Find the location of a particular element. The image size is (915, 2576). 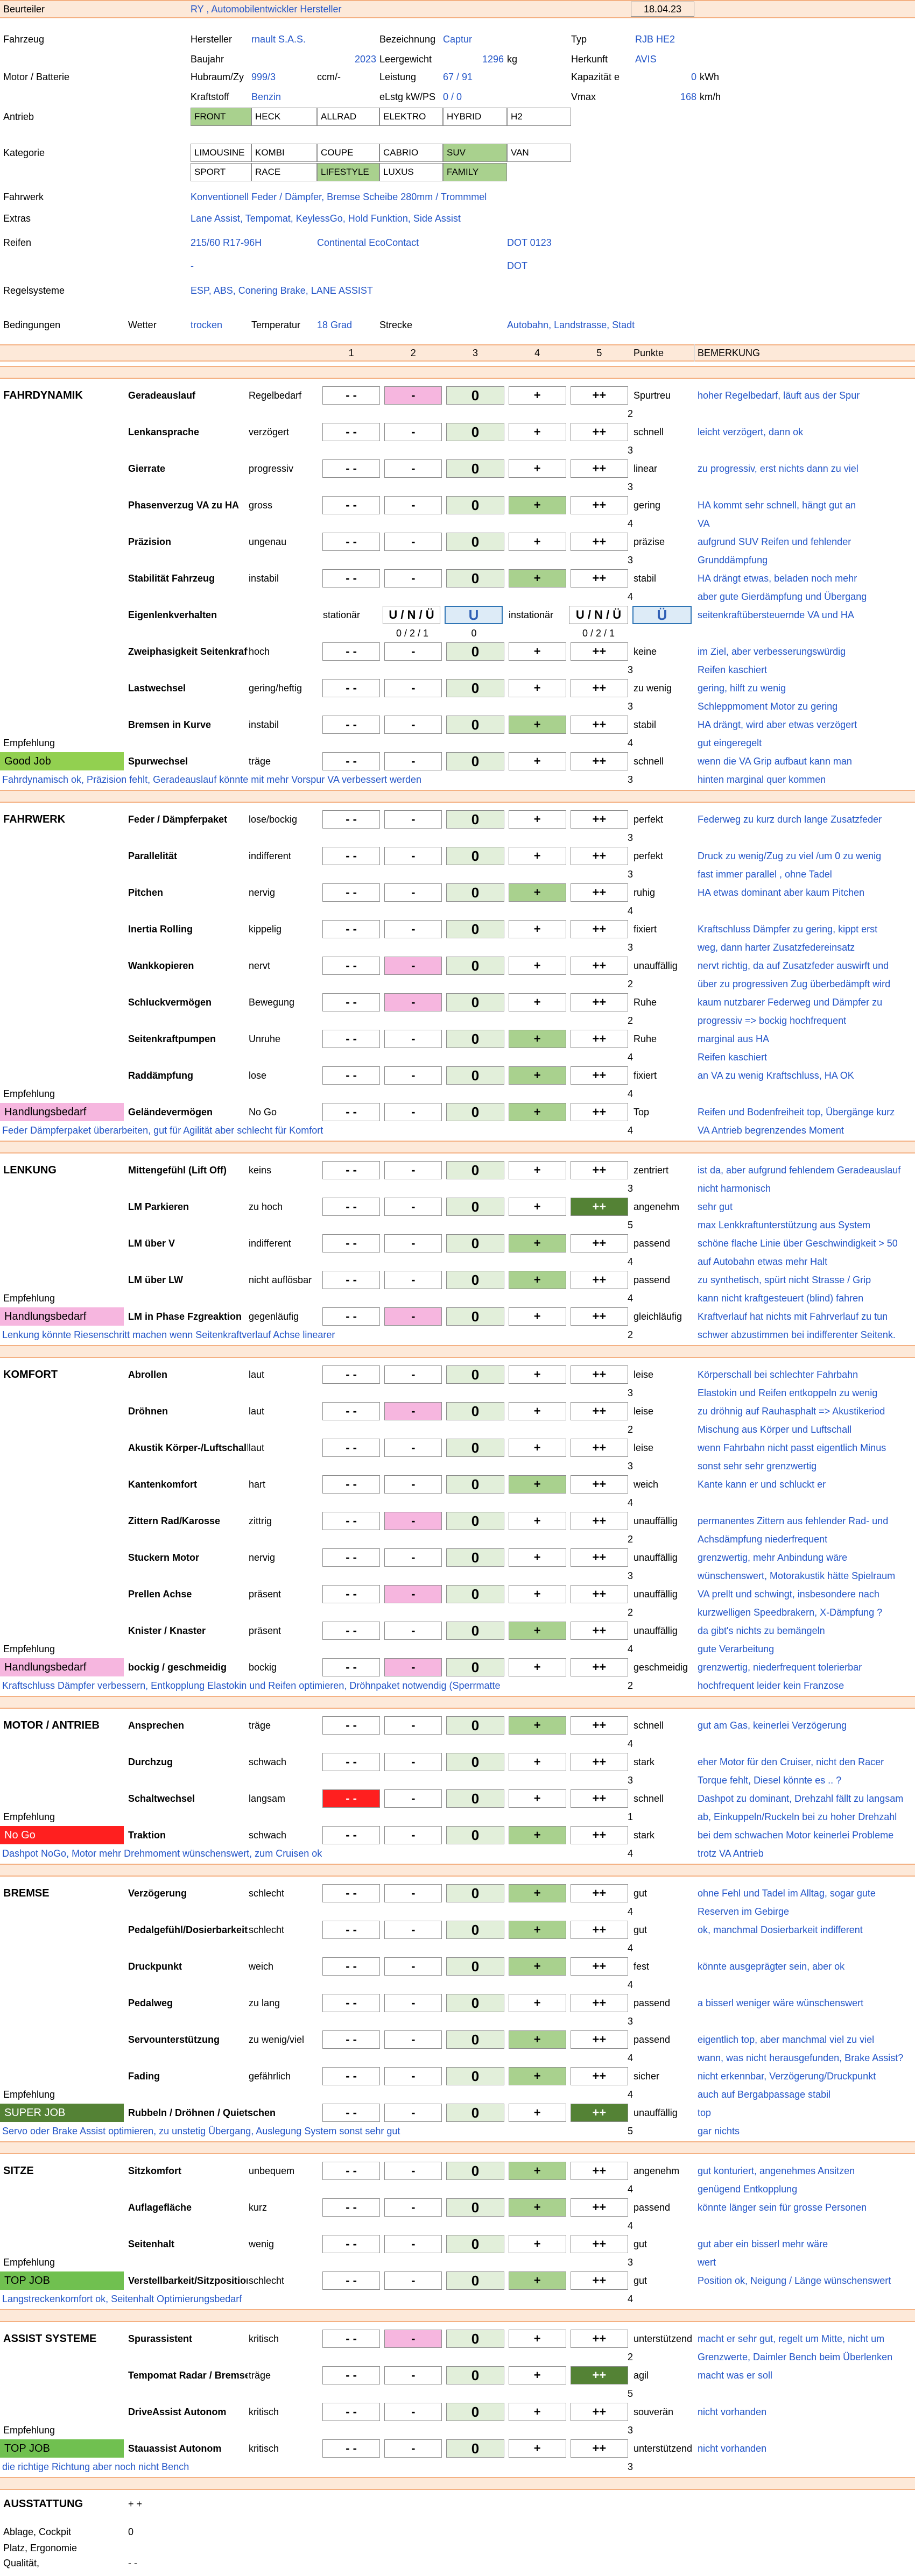

field-label: Wetter is located at coordinates (142, 325).